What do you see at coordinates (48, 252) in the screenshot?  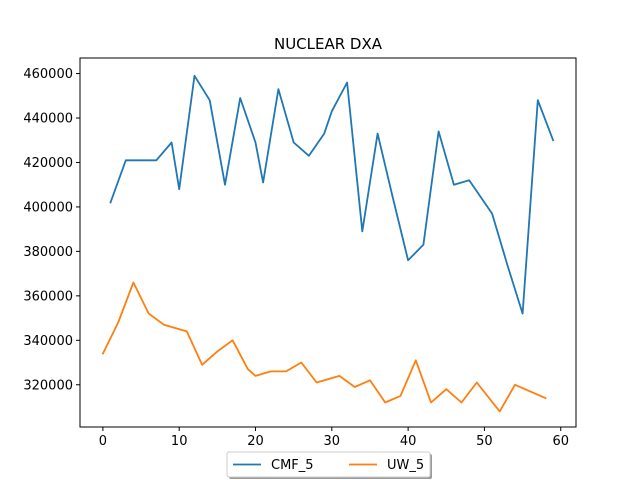 I see `y-tick-label: 380000` at bounding box center [48, 252].